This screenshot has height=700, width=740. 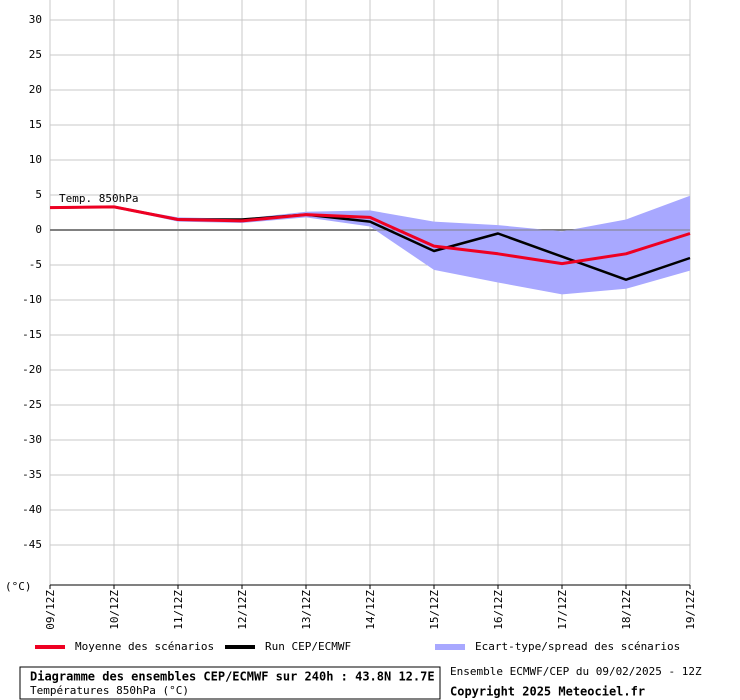 What do you see at coordinates (547, 692) in the screenshot?
I see `footer-copyright: Copyright 2025 Meteociel.fr` at bounding box center [547, 692].